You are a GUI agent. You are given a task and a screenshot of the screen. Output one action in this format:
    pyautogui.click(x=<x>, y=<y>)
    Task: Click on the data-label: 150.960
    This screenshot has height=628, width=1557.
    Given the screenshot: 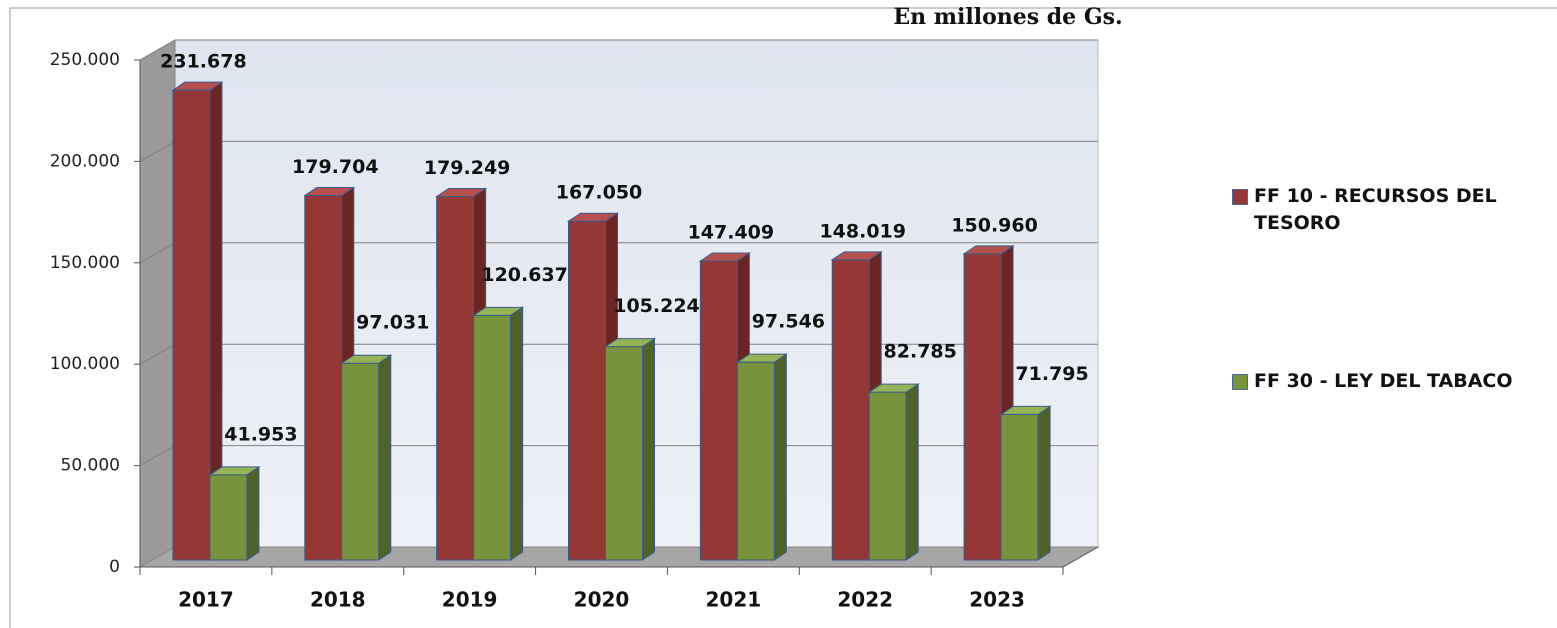 What is the action you would take?
    pyautogui.click(x=994, y=225)
    